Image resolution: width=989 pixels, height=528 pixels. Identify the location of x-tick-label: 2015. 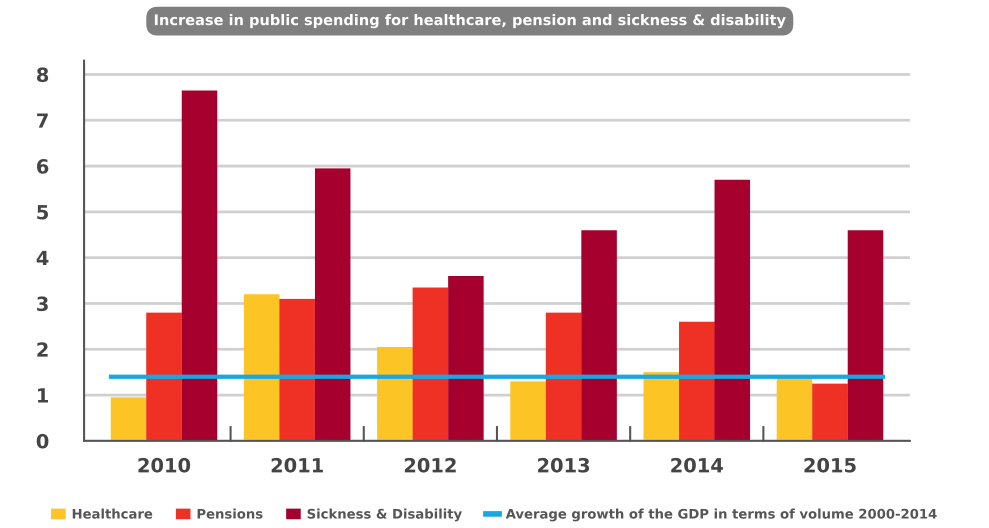
(830, 465).